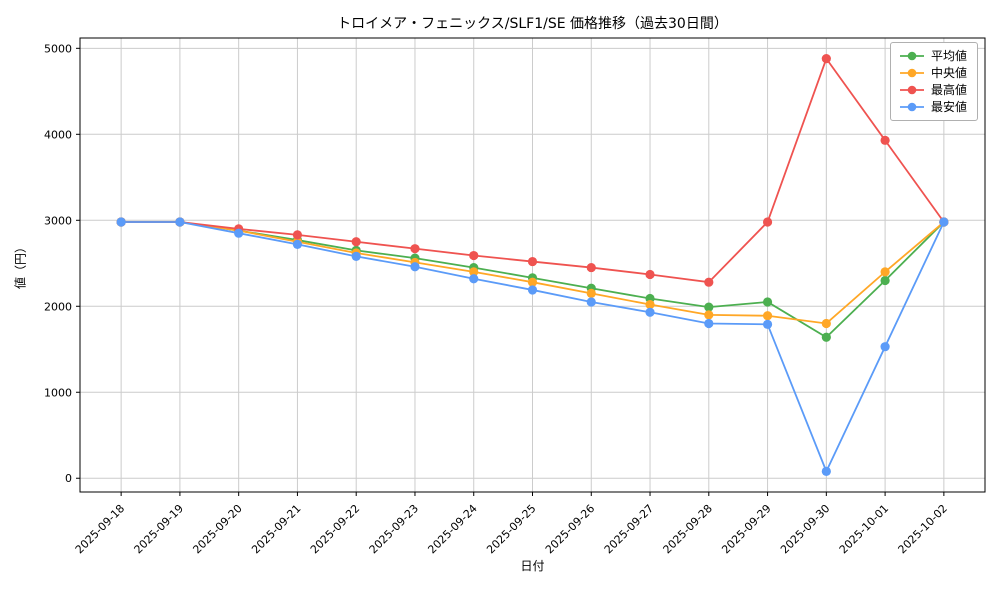  Describe the element at coordinates (276, 529) in the screenshot. I see `x-tick-label: 2025-09-21` at that location.